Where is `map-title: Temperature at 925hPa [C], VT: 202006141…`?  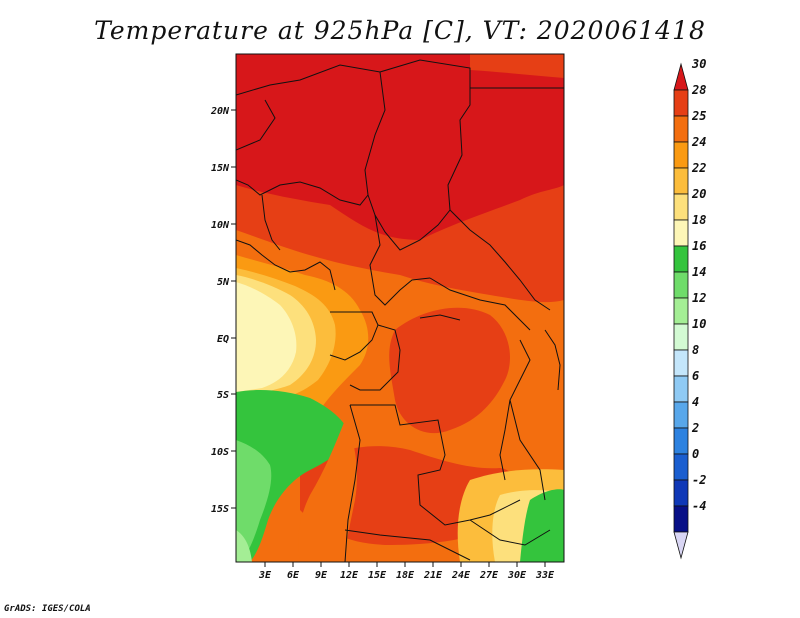 map-title: Temperature at 925hPa [C], VT: 202006141… is located at coordinates (400, 30).